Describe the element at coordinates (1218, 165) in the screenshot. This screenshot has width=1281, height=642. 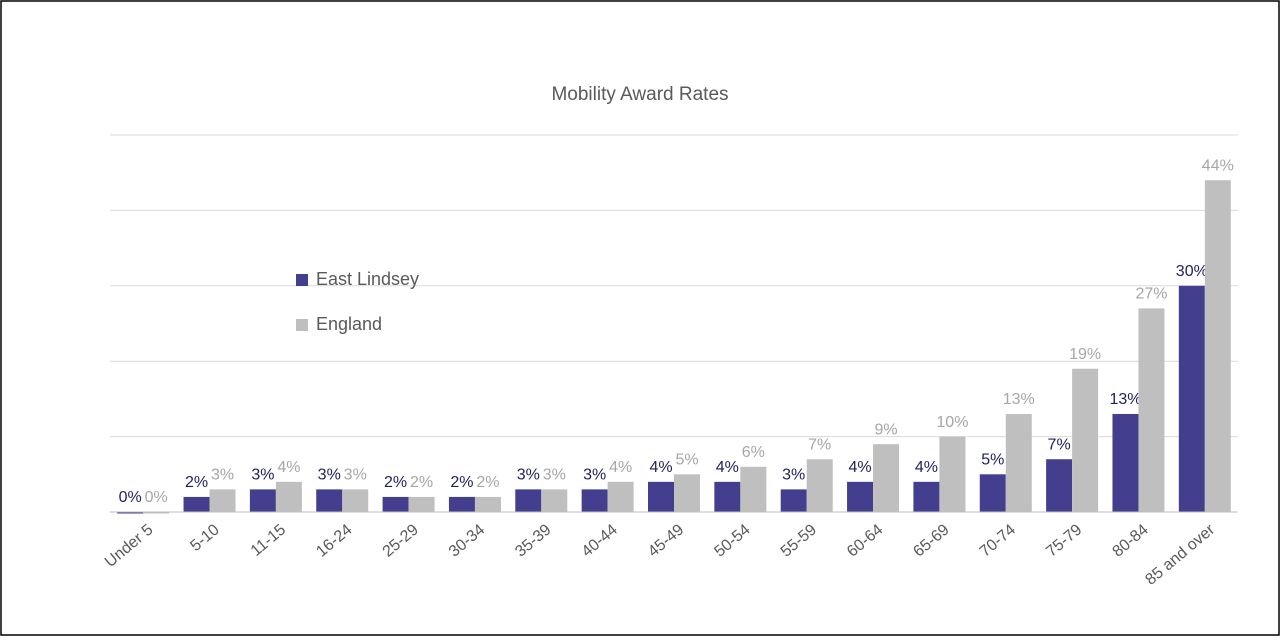
I see `data-label: 44%` at that location.